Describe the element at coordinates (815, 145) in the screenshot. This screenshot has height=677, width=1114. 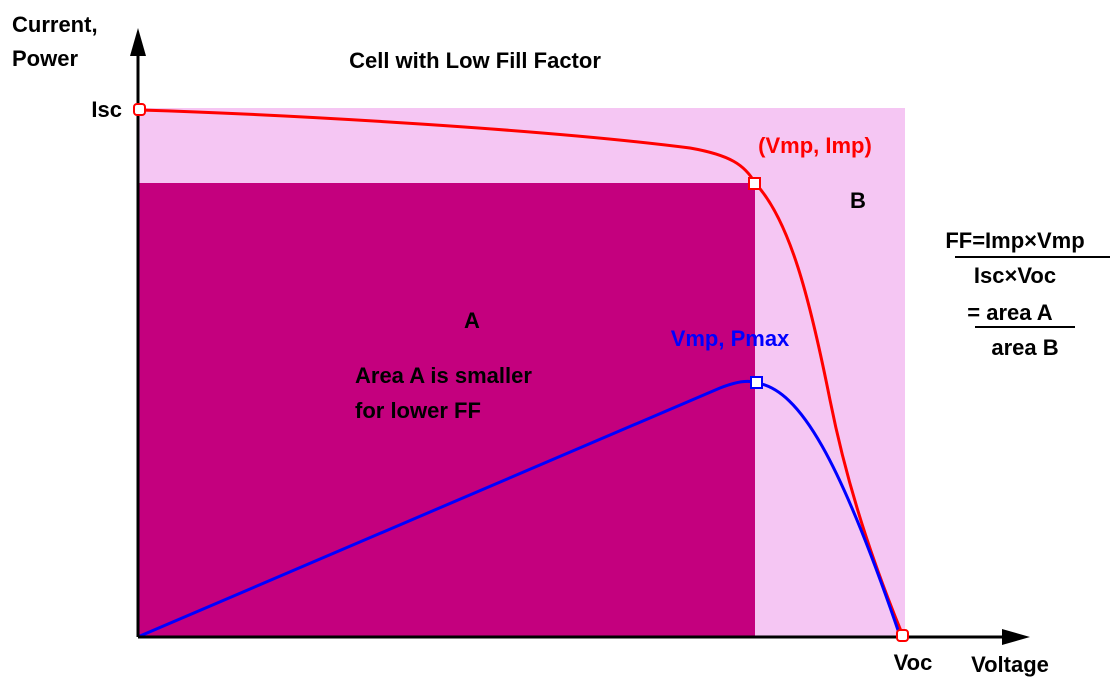
I see `mpp-label: (Vmp, Imp)` at that location.